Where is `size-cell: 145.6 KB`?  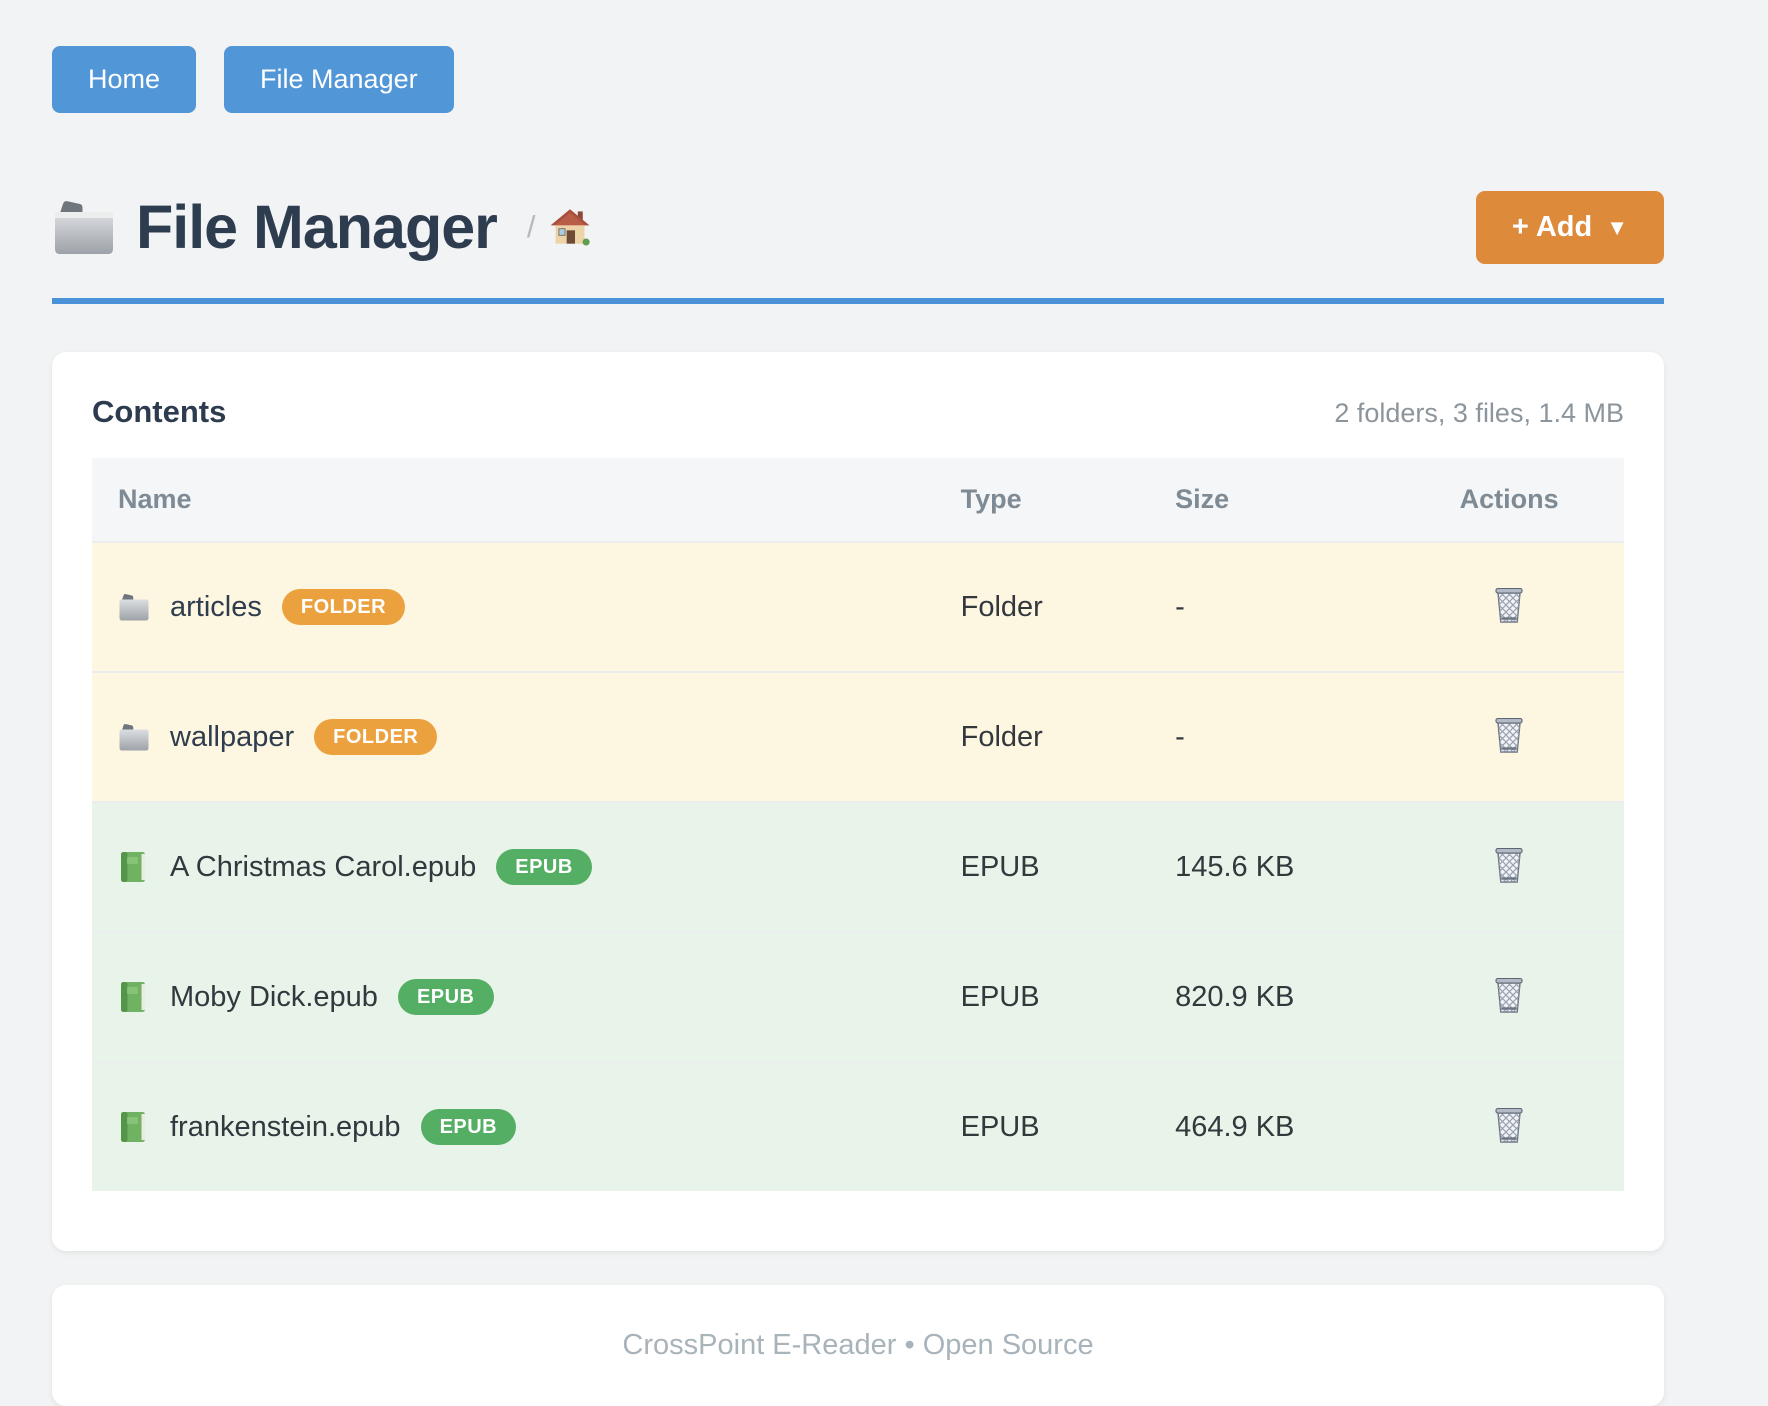
size-cell: 145.6 KB is located at coordinates (1235, 866).